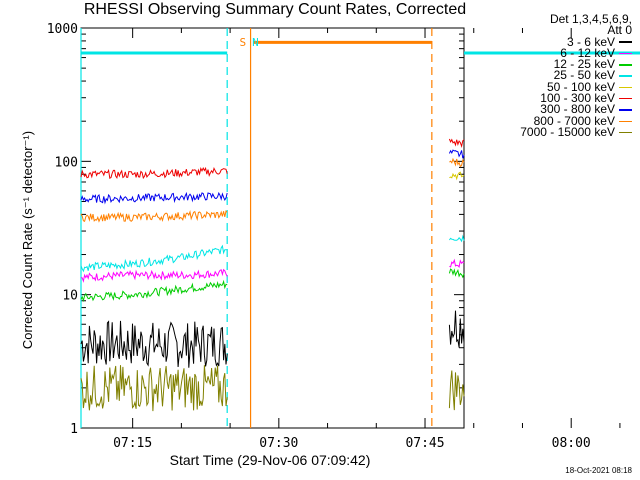 The image size is (640, 480). I want to click on y-tick-label: 1000, so click(62, 29).